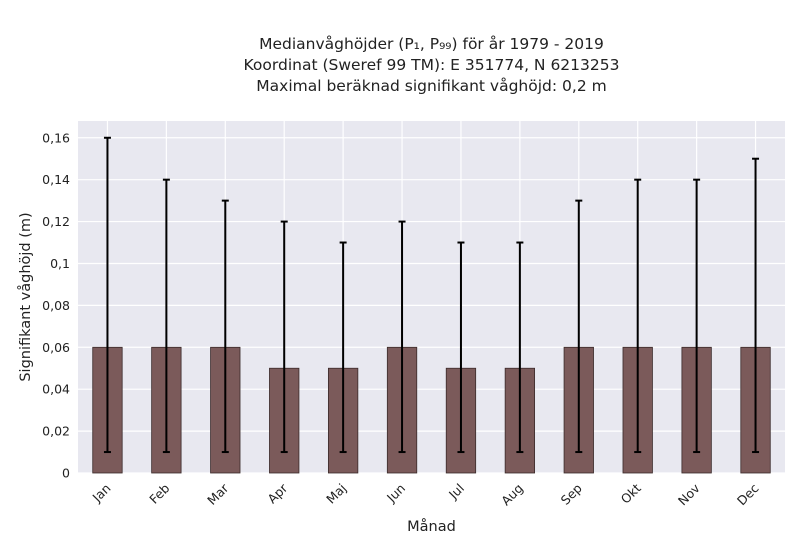  I want to click on x-axis-ticks: Jan Feb Mar Apr Maj Jun Jul Aug Sep Okt Nov Dec, so click(425, 494).